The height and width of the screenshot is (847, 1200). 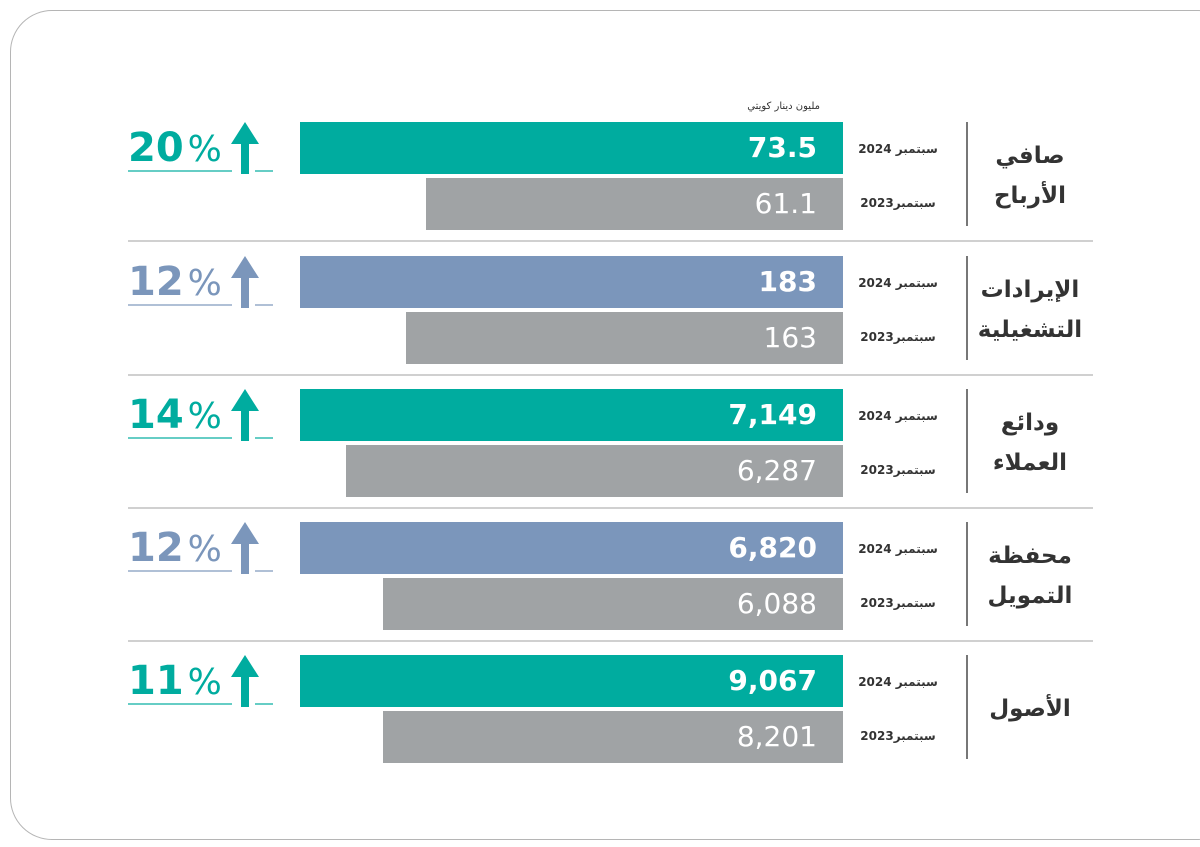 I want to click on metric-title: صافي الأرباح, so click(x=1030, y=176).